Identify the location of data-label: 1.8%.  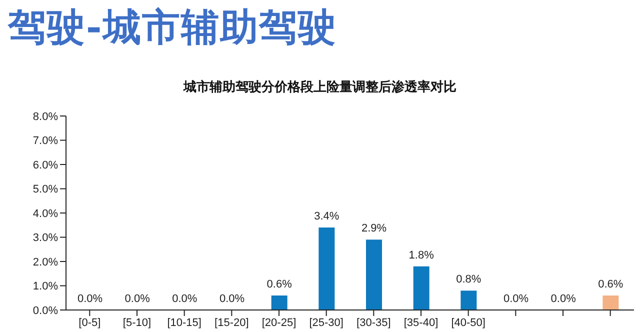
(421, 255).